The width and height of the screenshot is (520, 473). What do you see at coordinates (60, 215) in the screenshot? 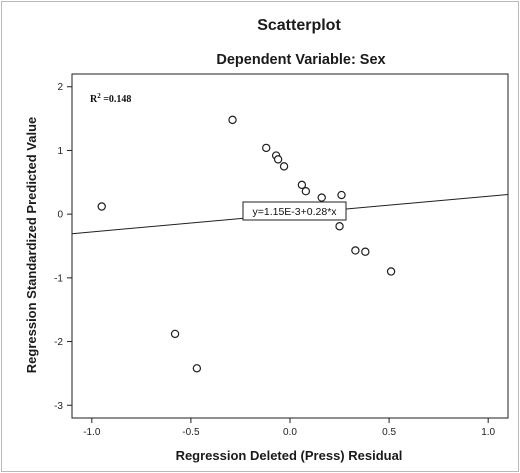
I see `y-tick-label: 0` at bounding box center [60, 215].